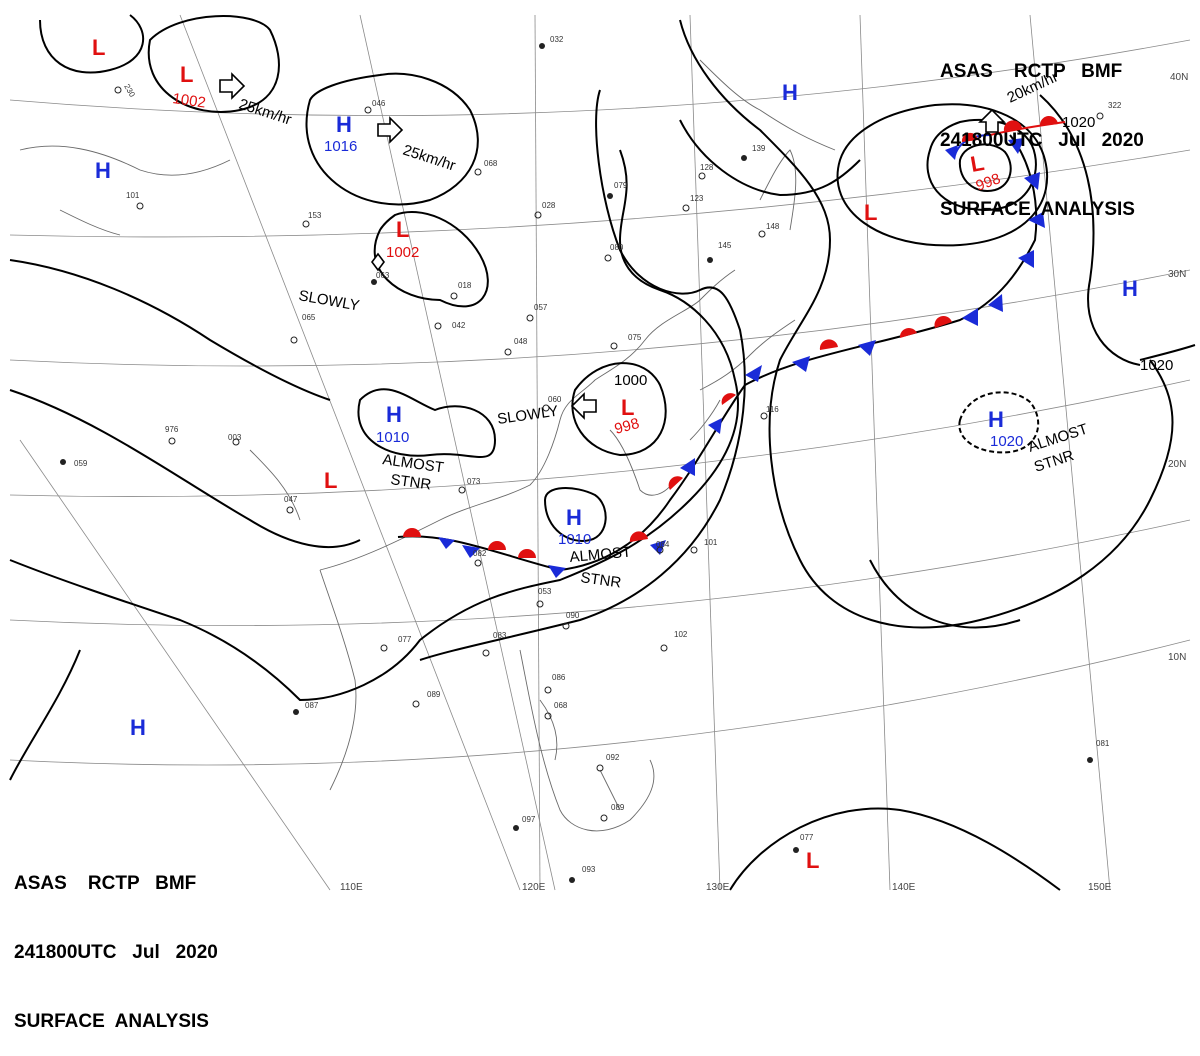 The width and height of the screenshot is (1200, 1056). What do you see at coordinates (312, 705) in the screenshot?
I see `svg-text: 087` at bounding box center [312, 705].